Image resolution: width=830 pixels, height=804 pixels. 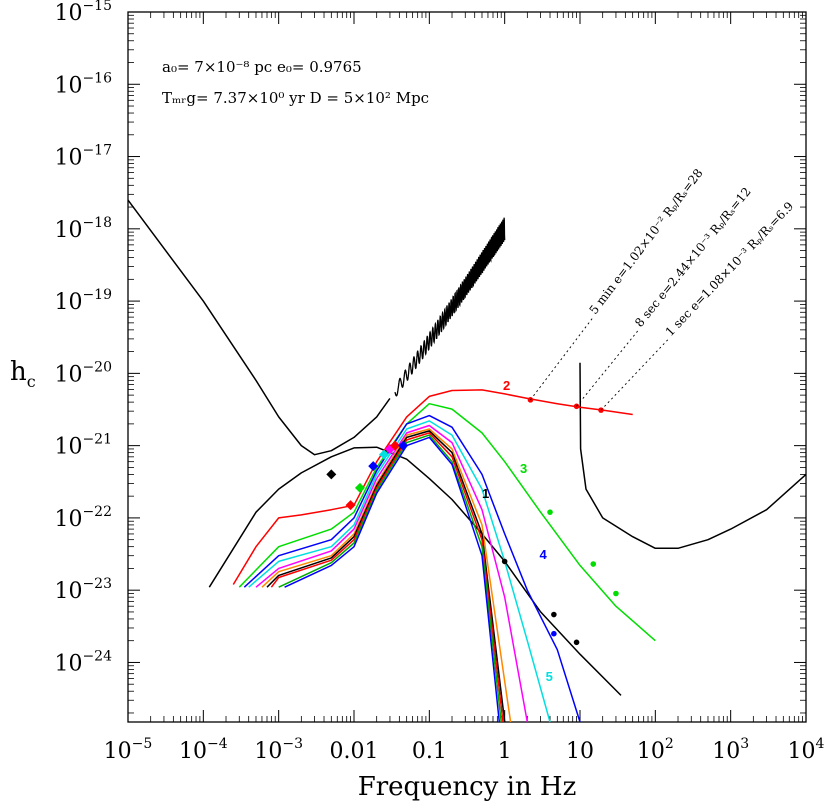 What do you see at coordinates (646, 241) in the screenshot?
I see `annotation-text: 5 min e=1.02×10⁻² Rₚ/Rₛ=28` at bounding box center [646, 241].